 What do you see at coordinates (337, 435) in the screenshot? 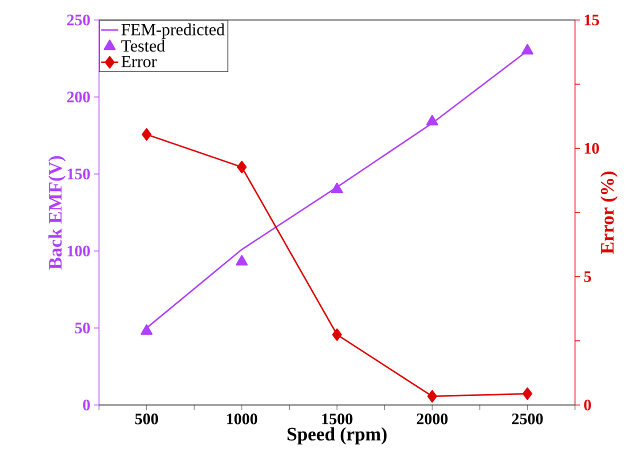
I see `x-axis-title: Speed (rpm)` at bounding box center [337, 435].